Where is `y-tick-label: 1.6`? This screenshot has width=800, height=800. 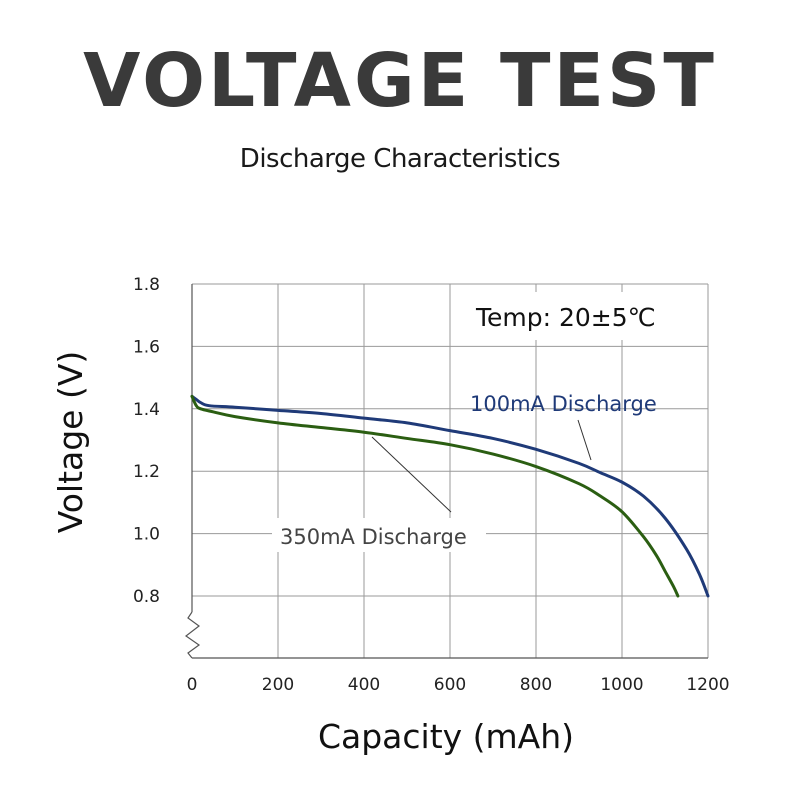 y-tick-label: 1.6 is located at coordinates (146, 347).